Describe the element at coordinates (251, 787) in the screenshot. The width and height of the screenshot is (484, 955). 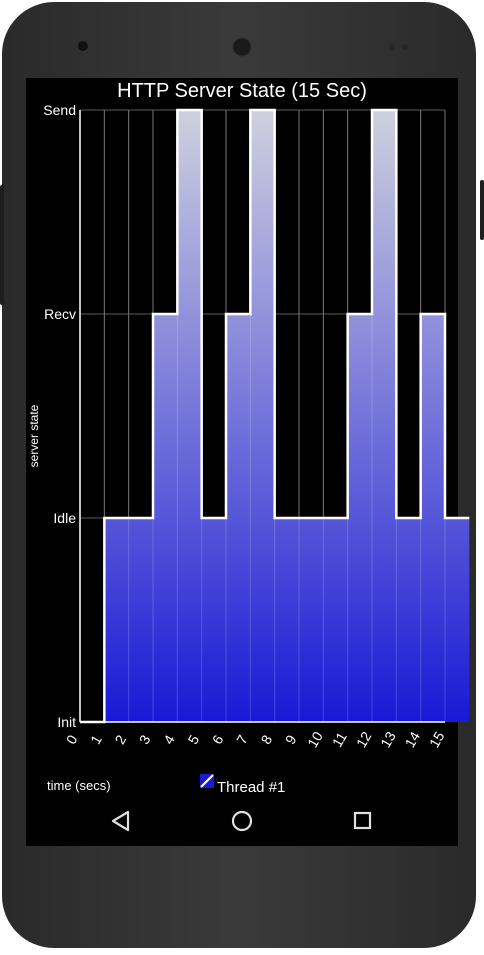
I see `legend-label: Thread #1` at that location.